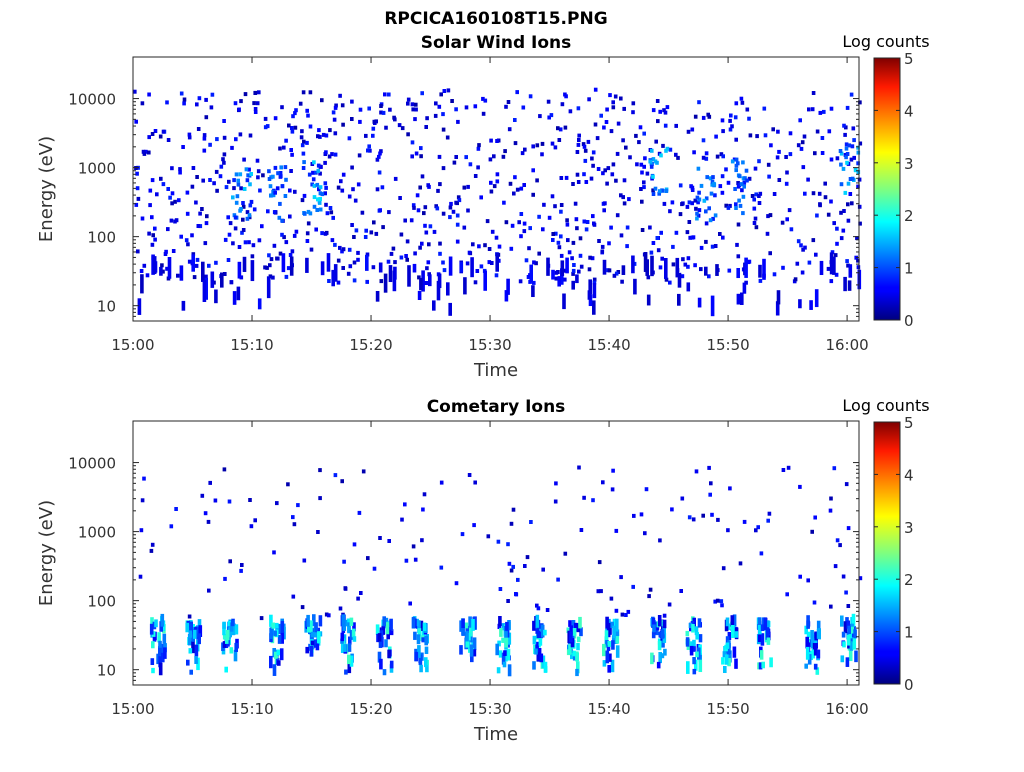  I want to click on cometary-ytick-label: 1000, so click(97, 533).